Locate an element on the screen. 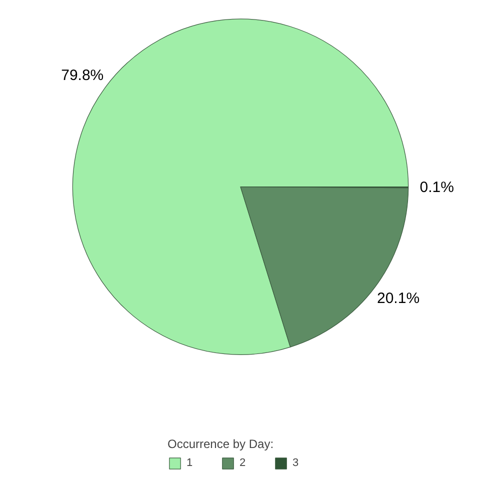  legend-label: 2 is located at coordinates (243, 463).